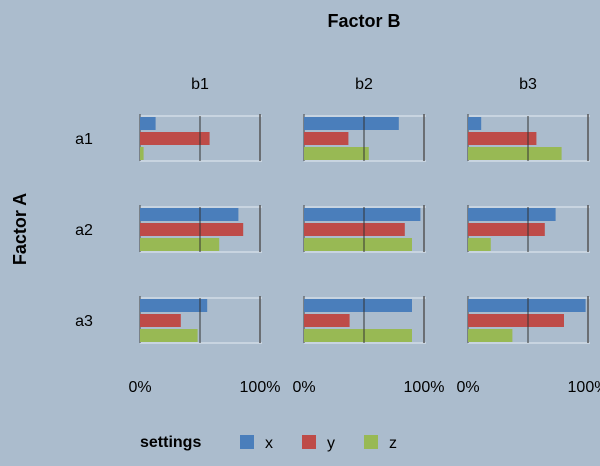 The height and width of the screenshot is (466, 600). Describe the element at coordinates (364, 138) in the screenshot. I see `panel-a1-b2` at that location.